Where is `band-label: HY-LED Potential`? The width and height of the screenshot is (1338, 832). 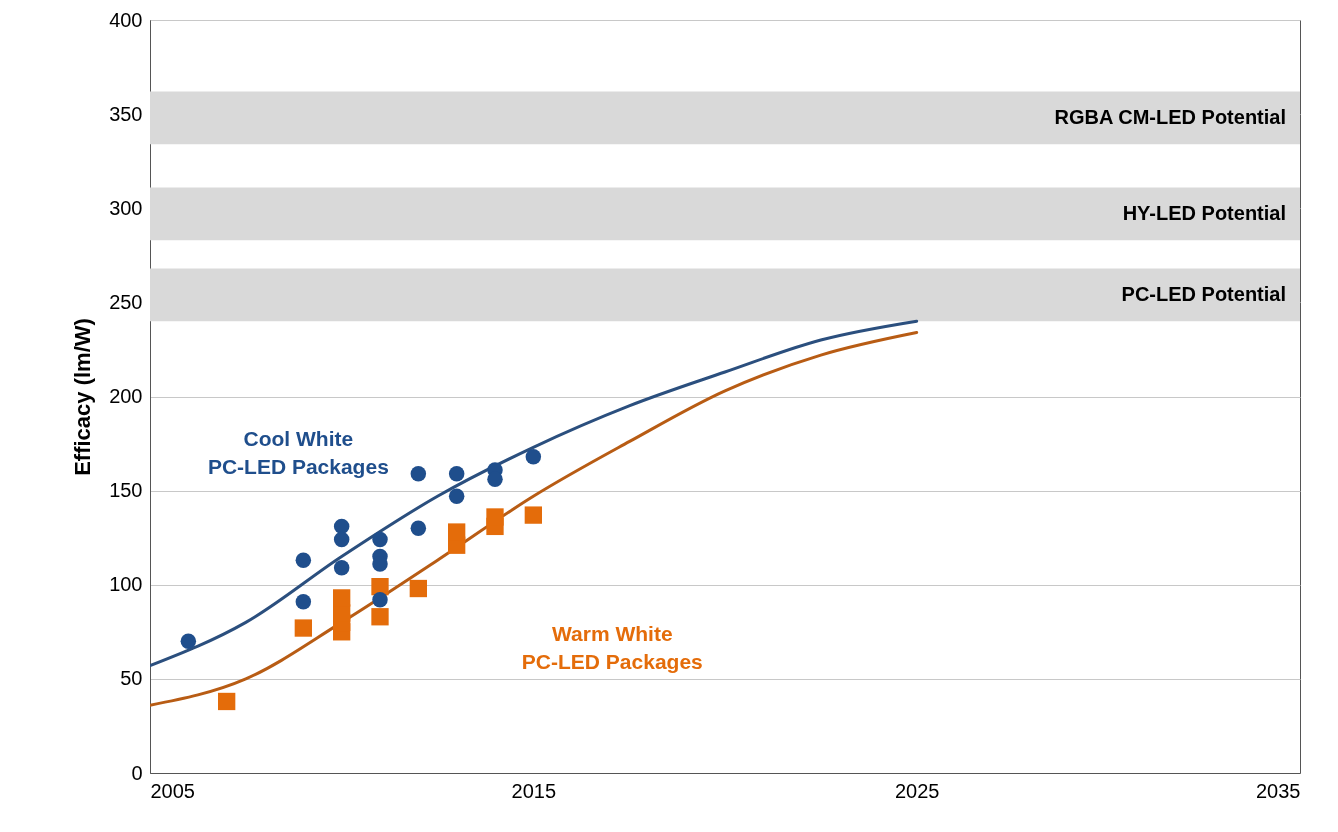
band-label: HY-LED Potential is located at coordinates (1204, 212).